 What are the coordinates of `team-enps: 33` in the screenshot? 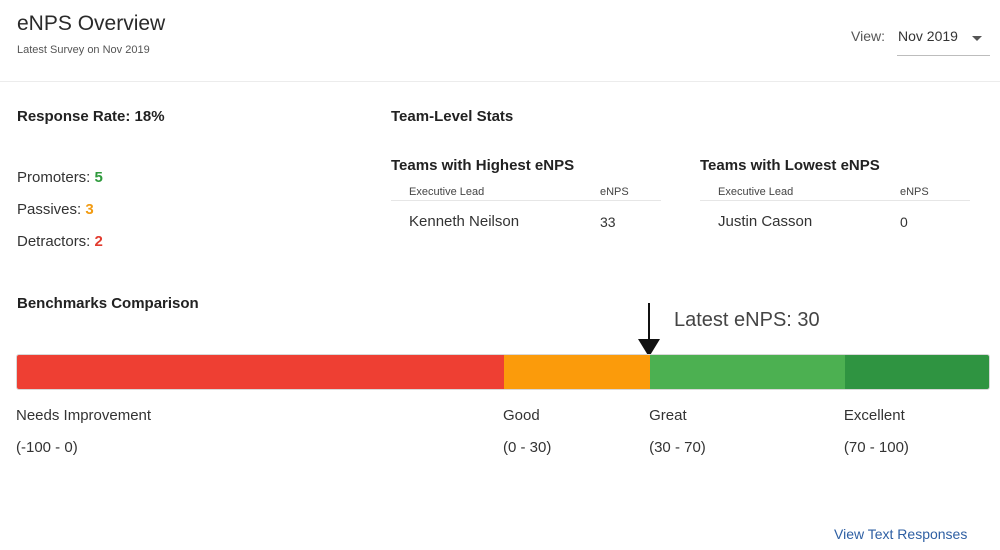 It's located at (608, 222).